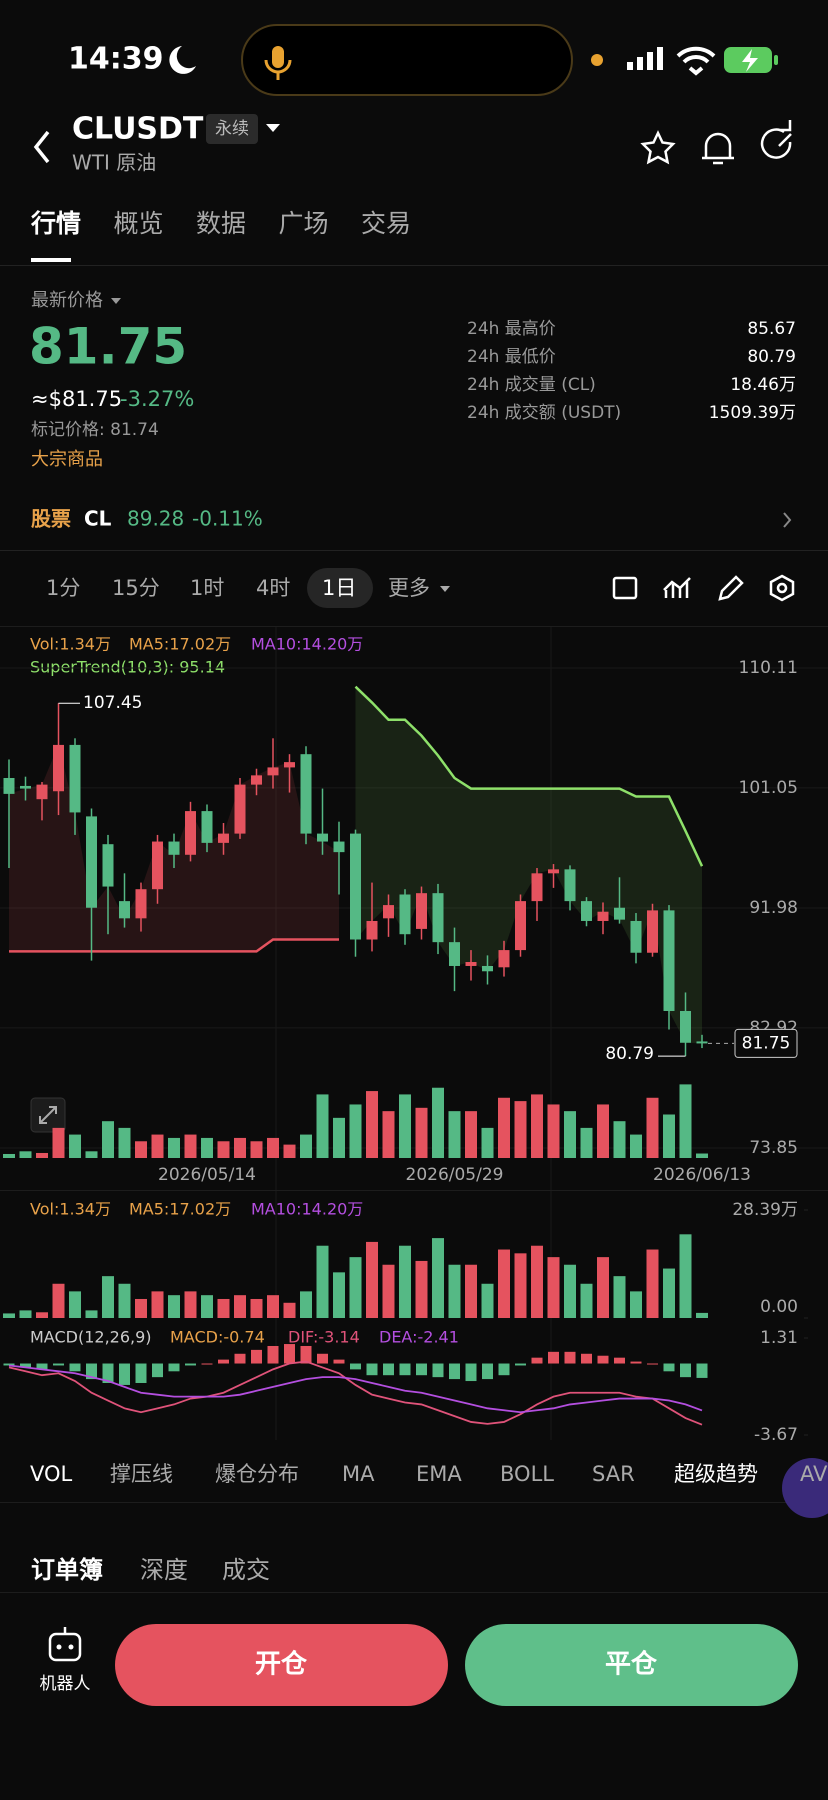  What do you see at coordinates (750, 60) in the screenshot?
I see `charging-icon` at bounding box center [750, 60].